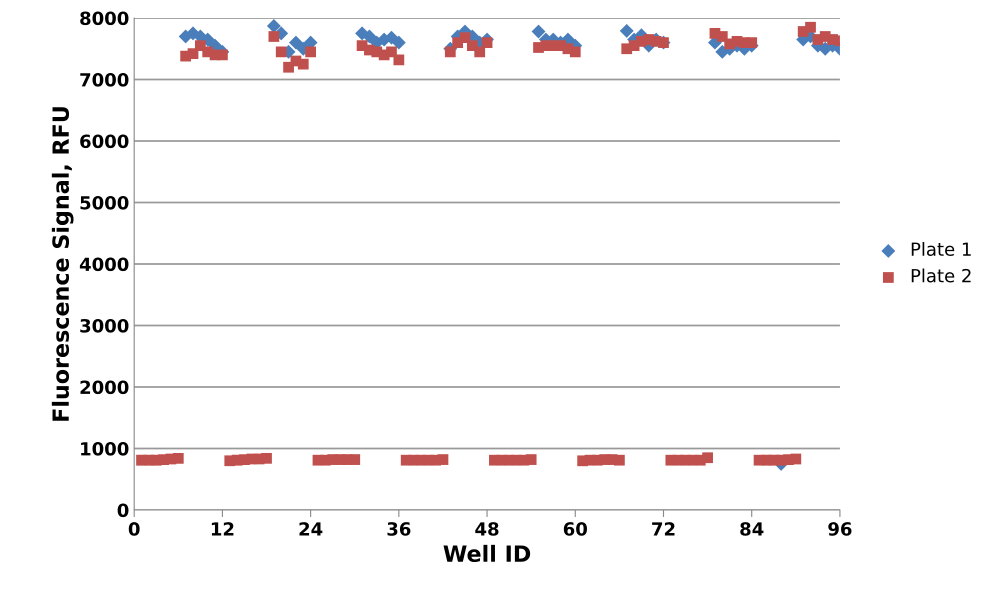 The width and height of the screenshot is (994, 600). What do you see at coordinates (104, 141) in the screenshot?
I see `y-tick-label: 6000` at bounding box center [104, 141].